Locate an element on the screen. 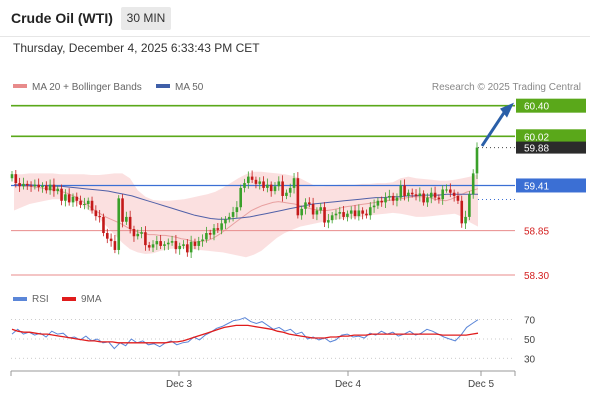  rsi-panel: 70 50 30 is located at coordinates (273, 340).